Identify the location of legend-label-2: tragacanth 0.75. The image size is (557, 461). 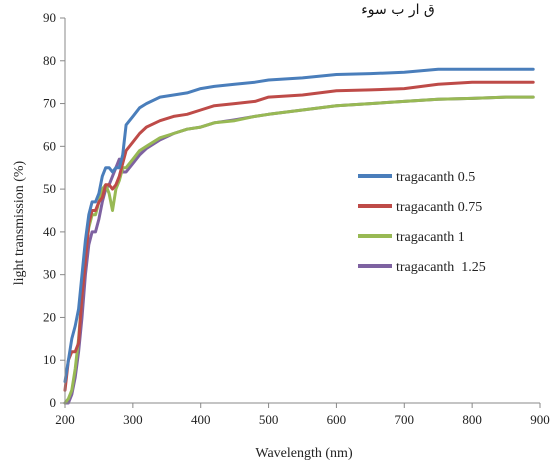
(439, 207).